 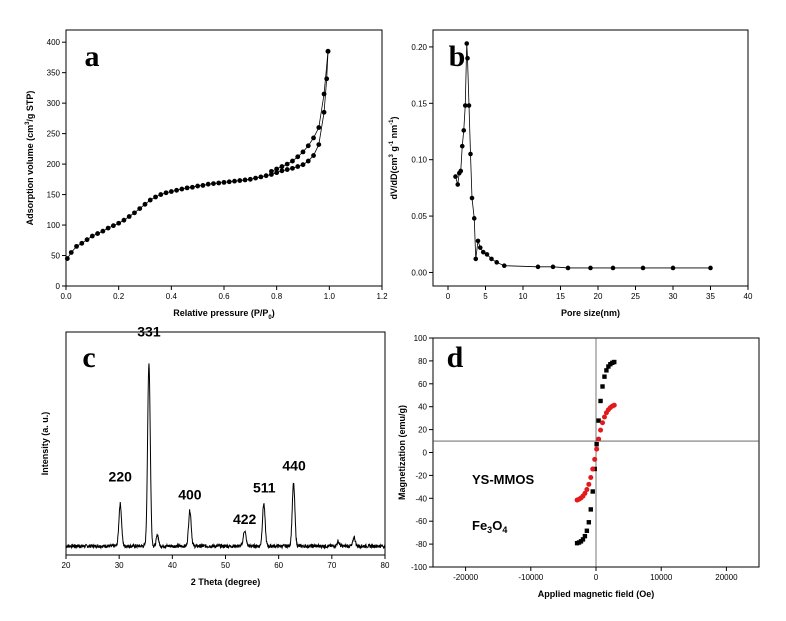 I want to click on peak-label-331: 331, so click(x=149, y=331).